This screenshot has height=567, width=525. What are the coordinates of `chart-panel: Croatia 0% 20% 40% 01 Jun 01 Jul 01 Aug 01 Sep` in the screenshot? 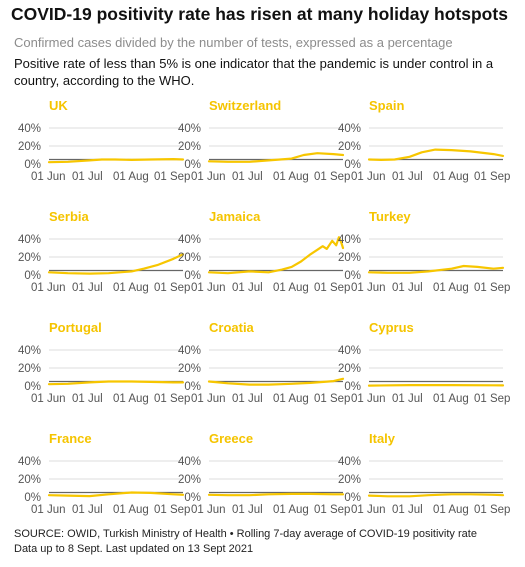 It's located at (264, 362).